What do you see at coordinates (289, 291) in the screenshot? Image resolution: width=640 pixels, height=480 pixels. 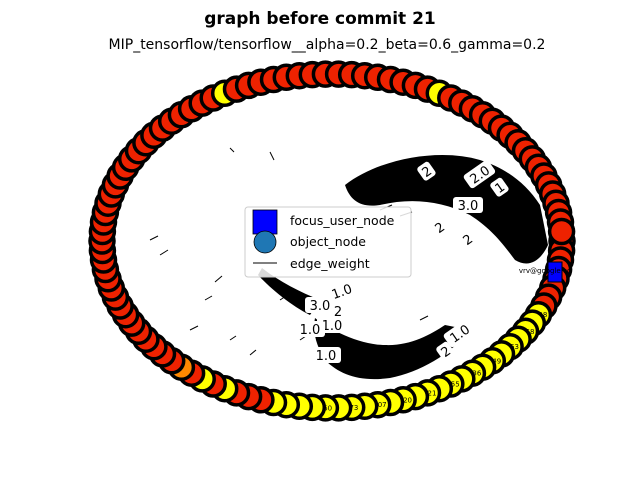 I see `edge-blob-left` at bounding box center [289, 291].